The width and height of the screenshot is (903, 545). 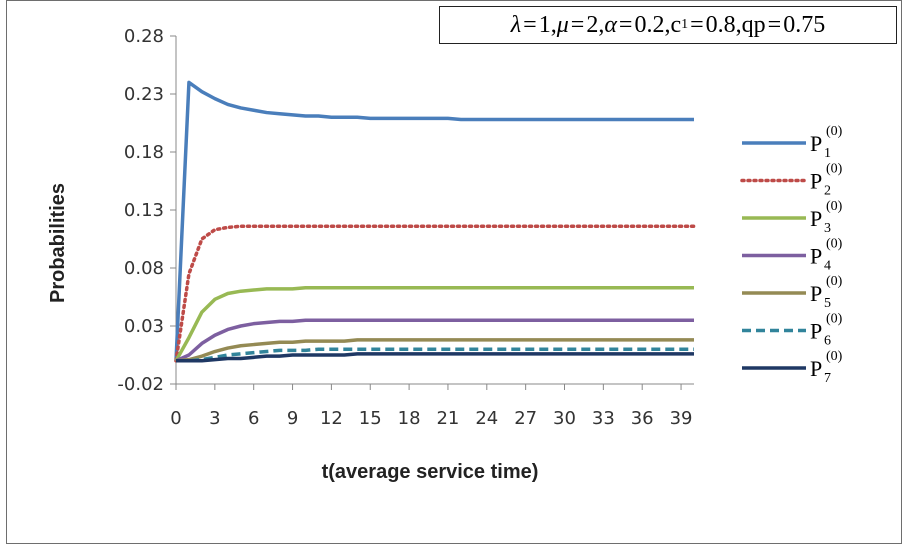 I want to click on series-line-p7, so click(x=435, y=357).